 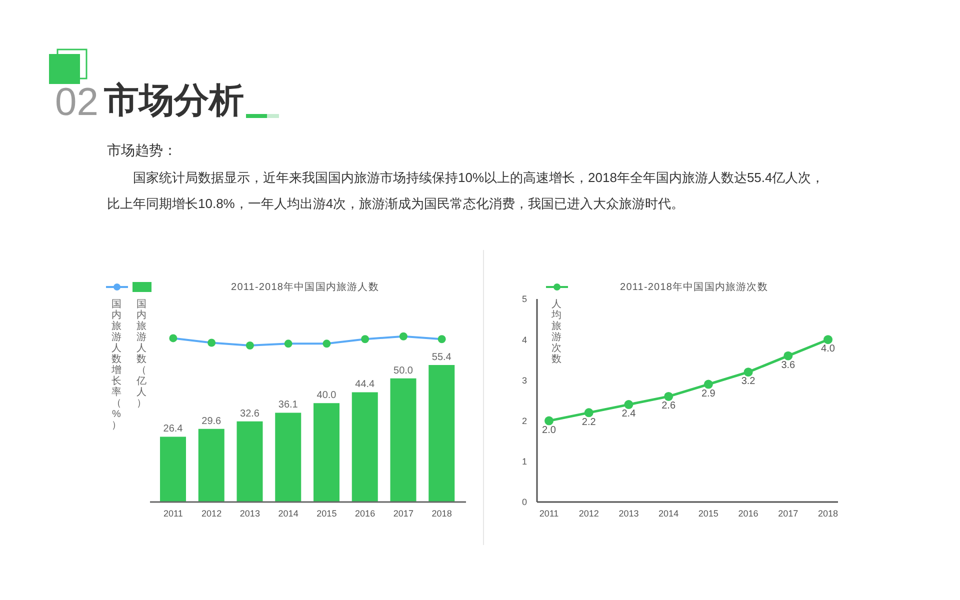 What do you see at coordinates (788, 365) in the screenshot?
I see `data-label: 3.6` at bounding box center [788, 365].